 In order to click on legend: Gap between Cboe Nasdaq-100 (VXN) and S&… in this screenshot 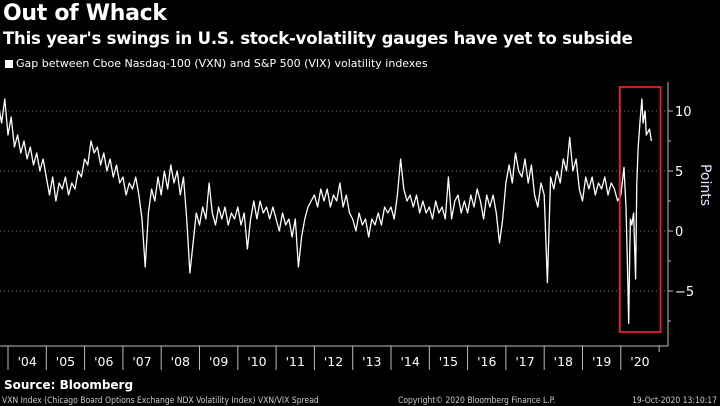, I will do `click(216, 63)`.